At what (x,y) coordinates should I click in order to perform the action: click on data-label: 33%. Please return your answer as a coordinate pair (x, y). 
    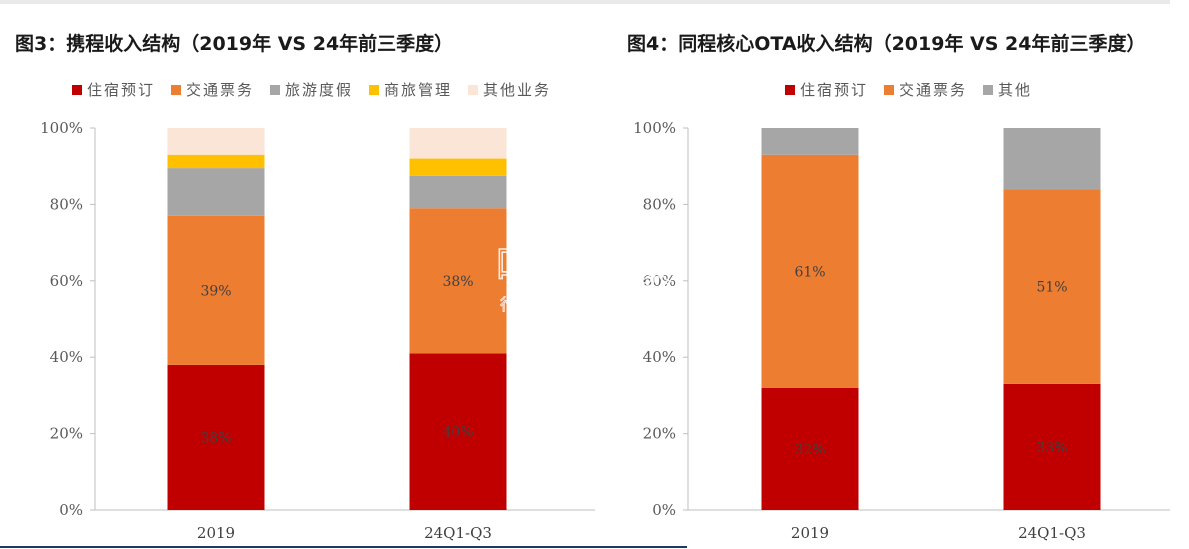
    Looking at the image, I should click on (1051, 448).